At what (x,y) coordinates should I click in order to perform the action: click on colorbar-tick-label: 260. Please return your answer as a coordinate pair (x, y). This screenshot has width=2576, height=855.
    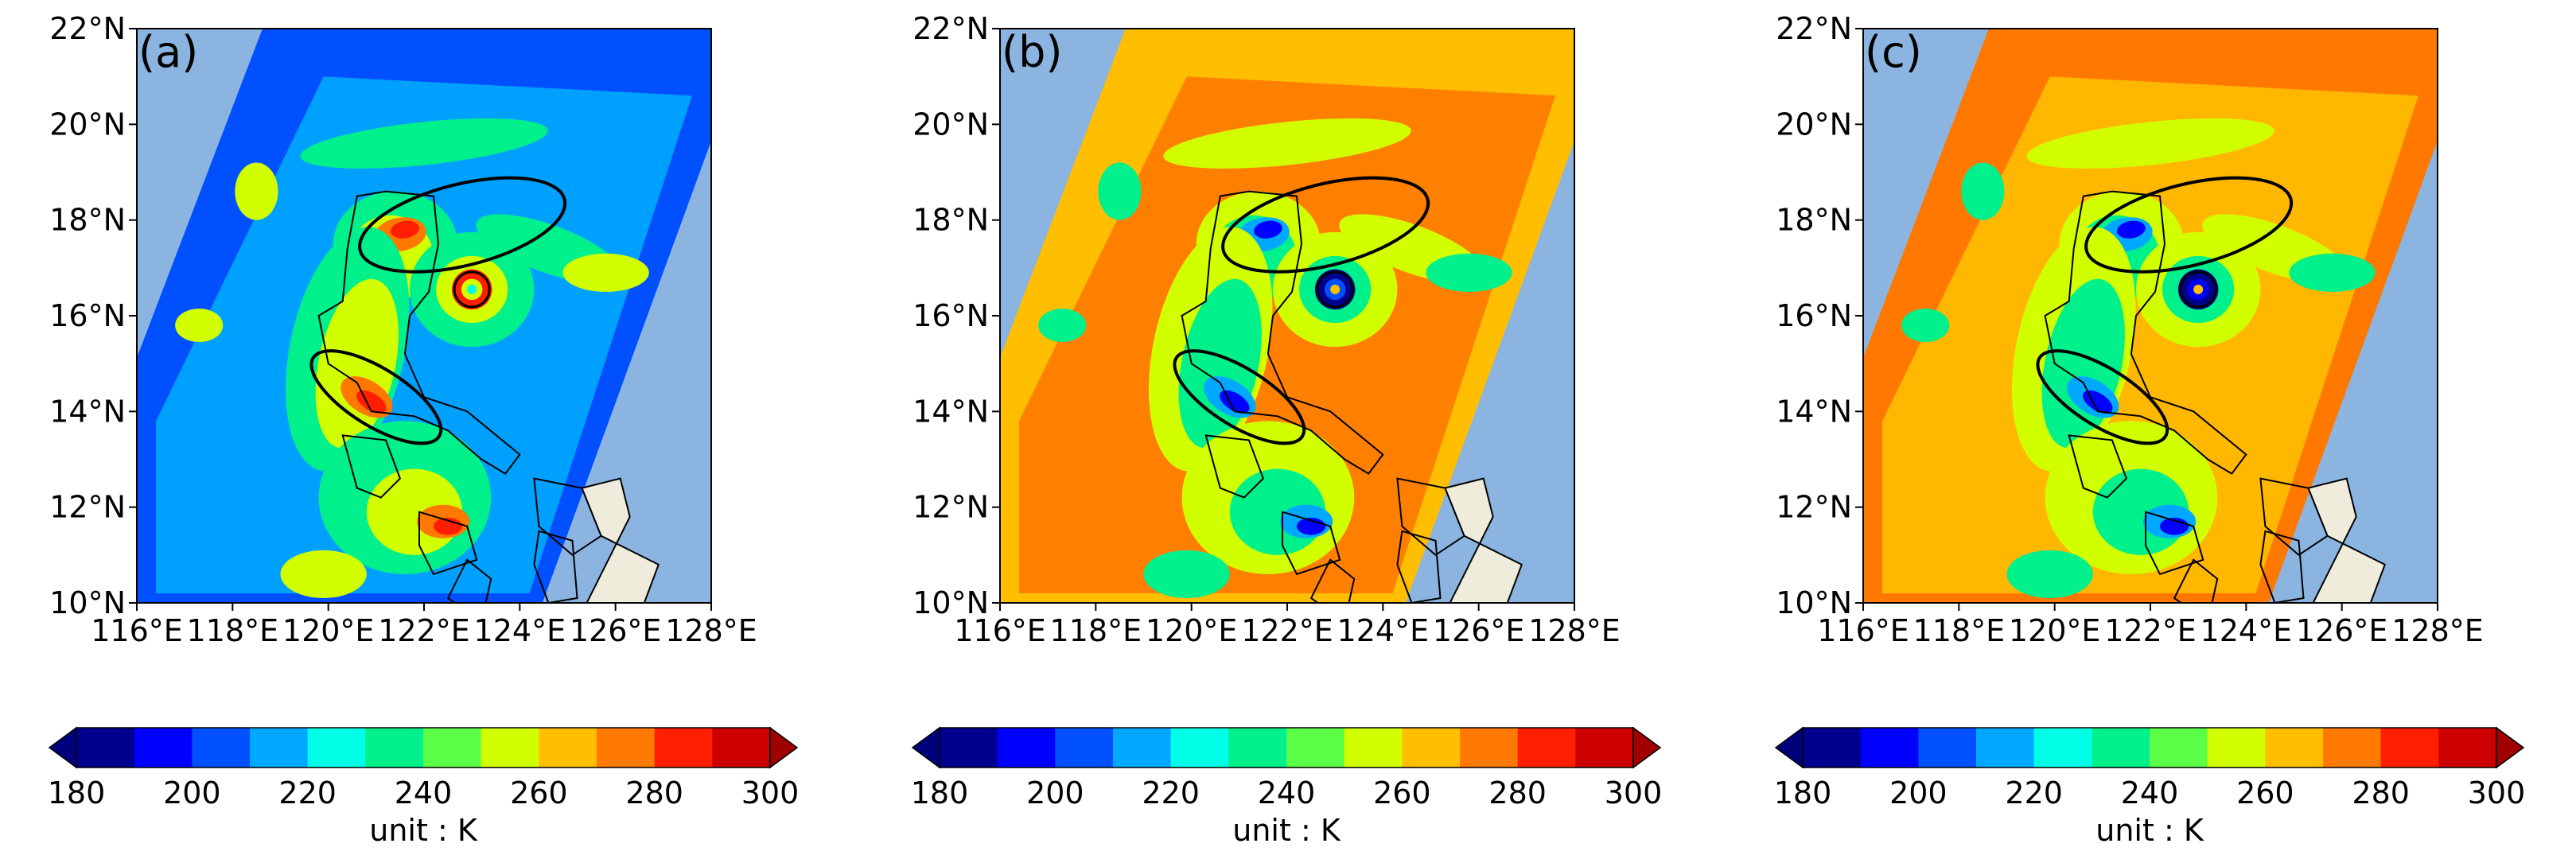
    Looking at the image, I should click on (2265, 792).